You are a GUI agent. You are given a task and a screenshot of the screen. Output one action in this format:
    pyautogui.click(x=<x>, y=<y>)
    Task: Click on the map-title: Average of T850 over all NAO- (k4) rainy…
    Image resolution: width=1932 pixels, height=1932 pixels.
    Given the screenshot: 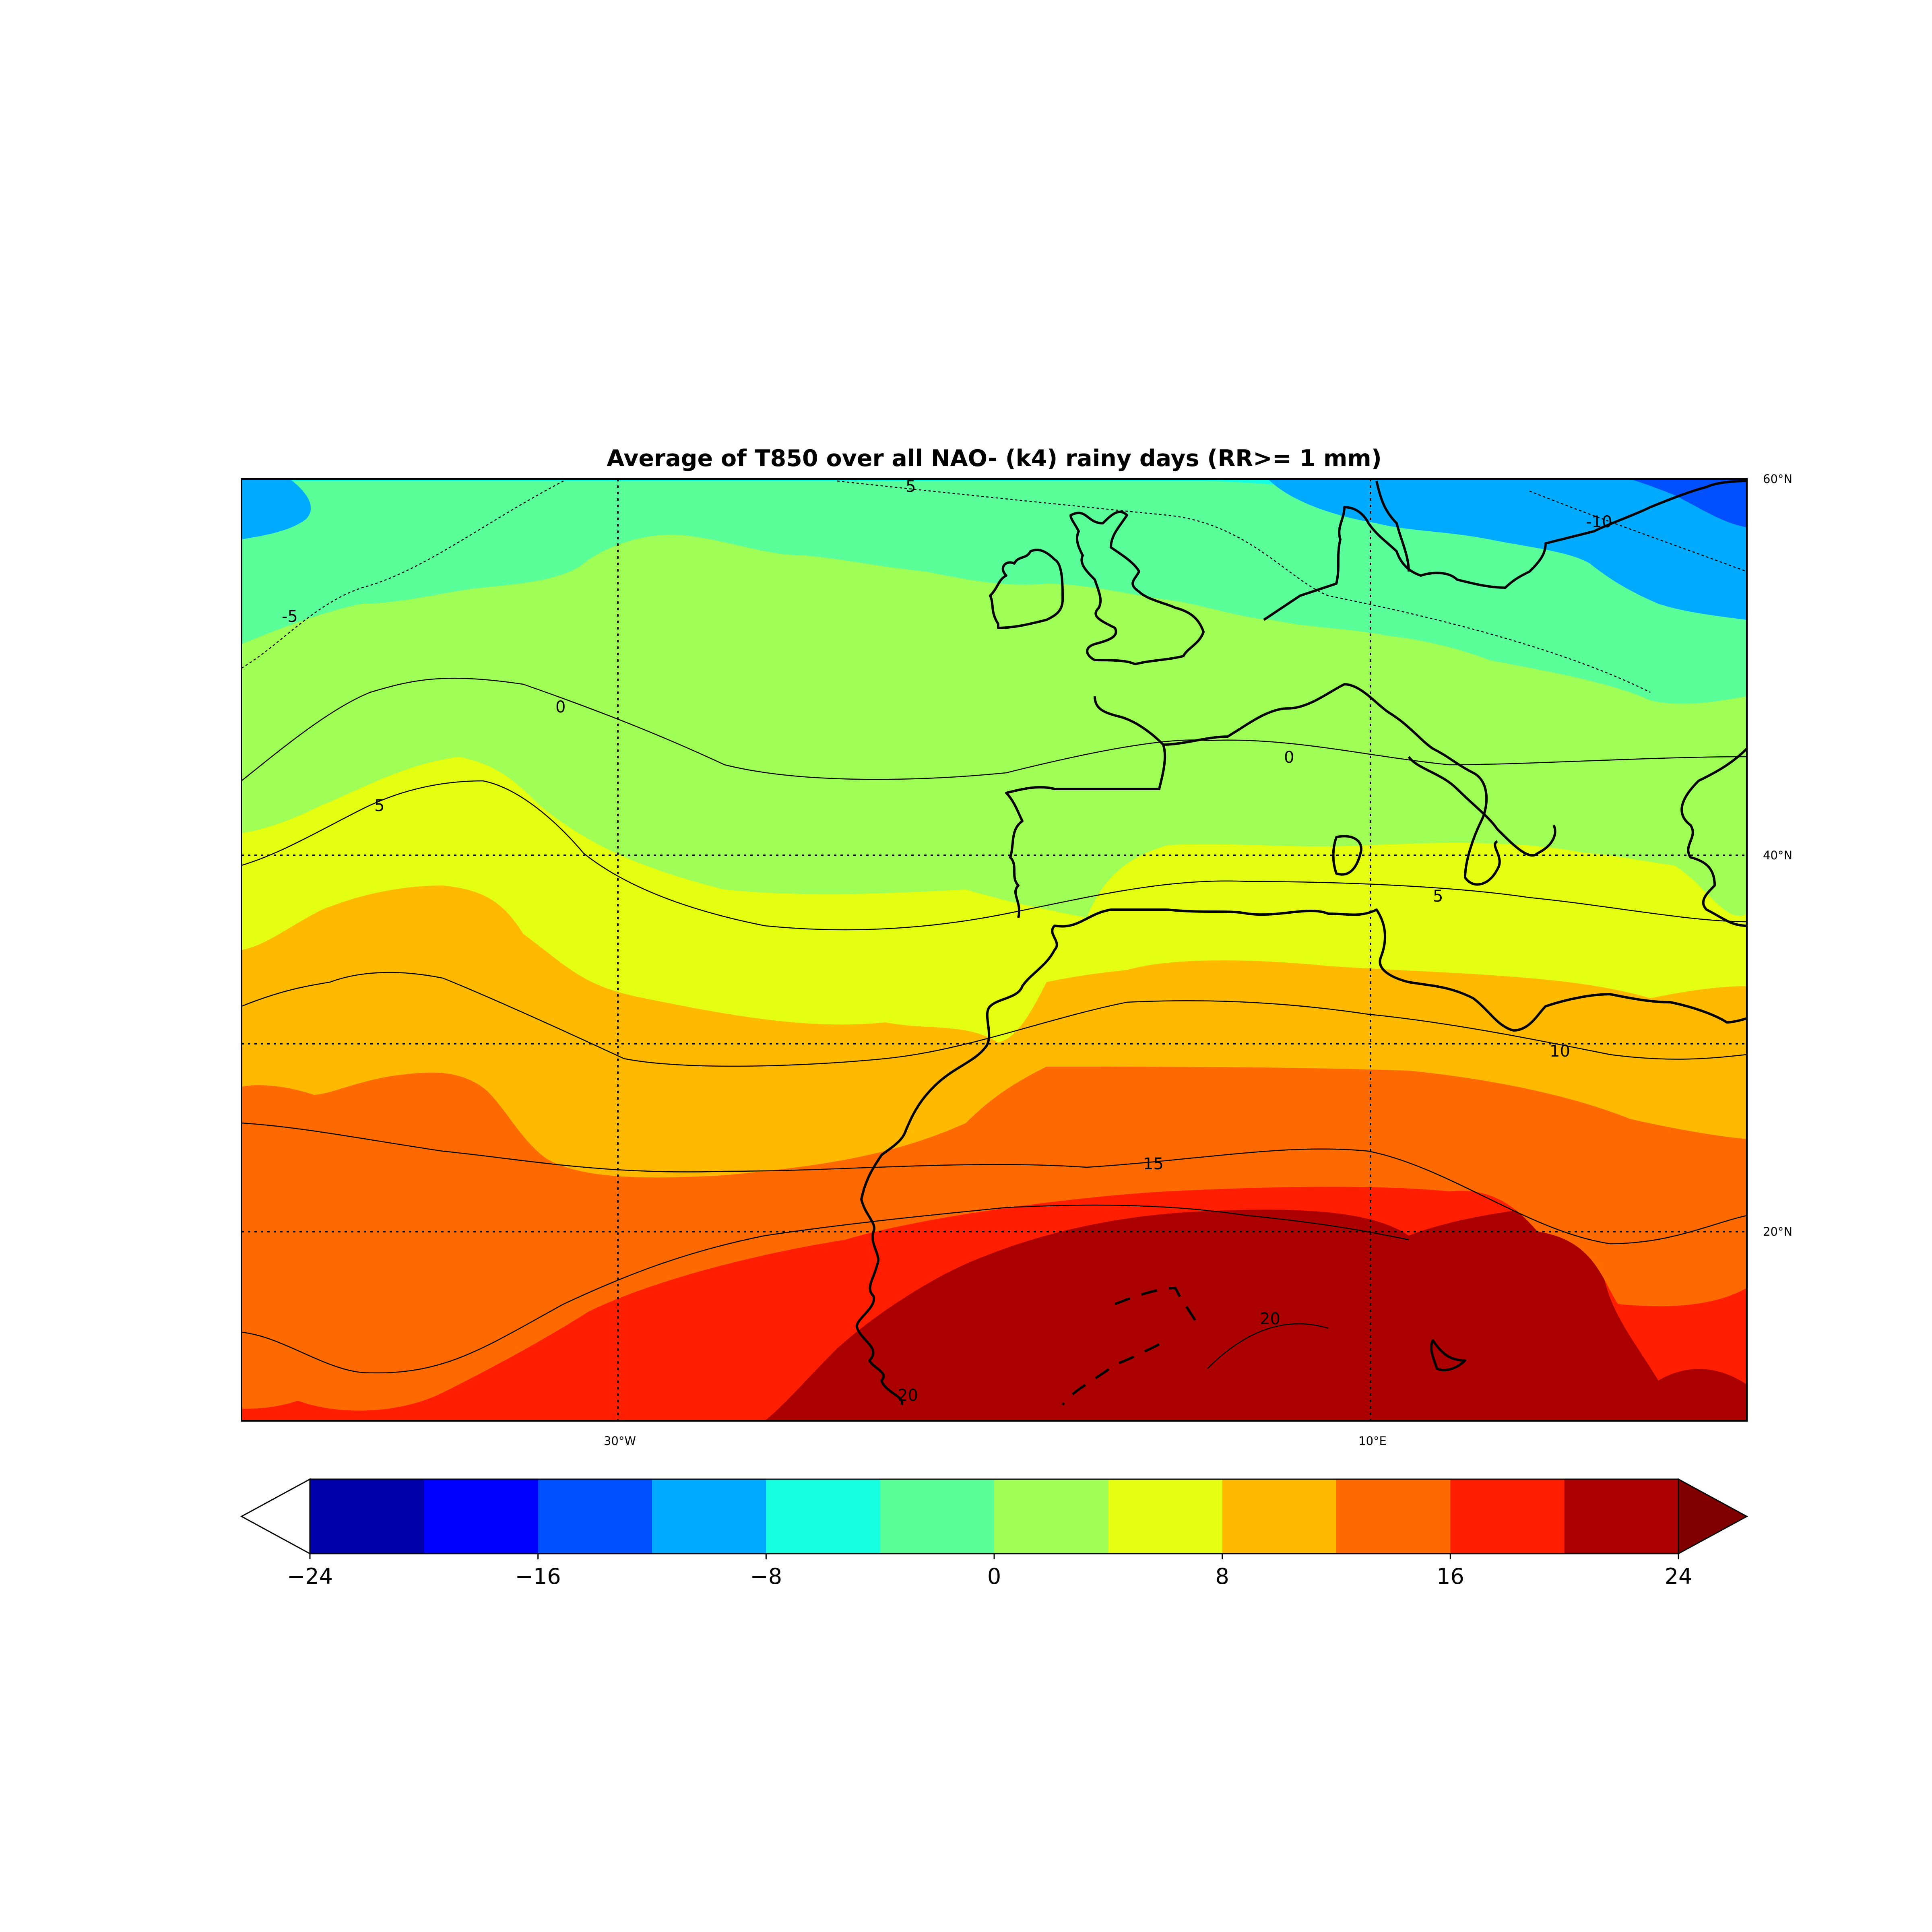 What is the action you would take?
    pyautogui.click(x=994, y=458)
    